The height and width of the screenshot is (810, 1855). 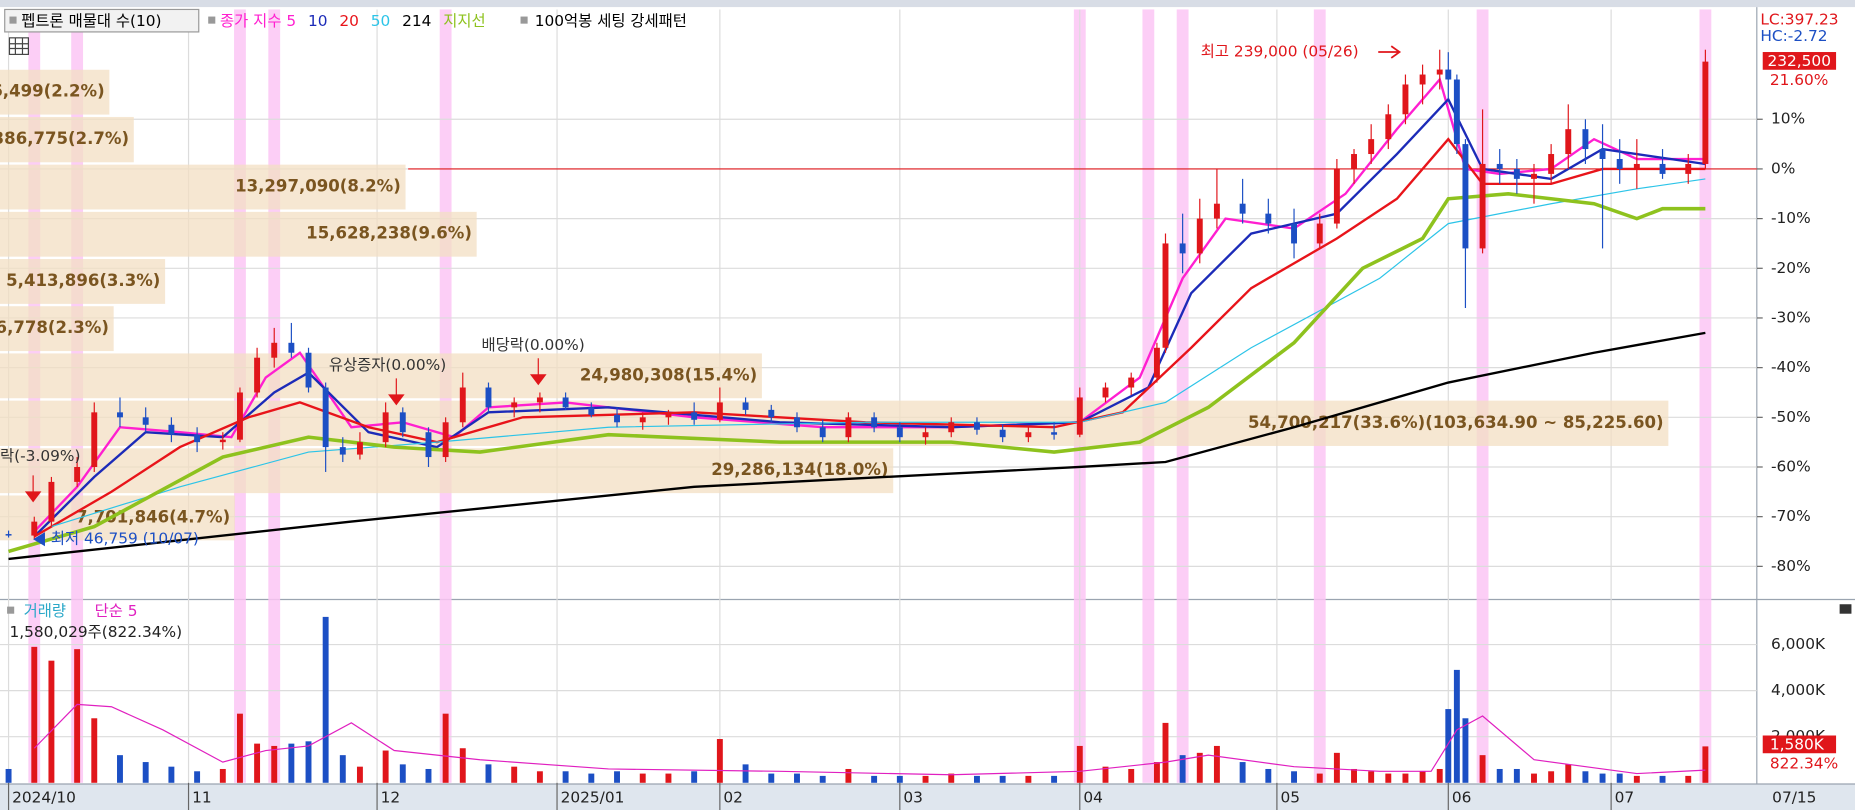 I want to click on x-axis-strip, so click(x=927, y=796).